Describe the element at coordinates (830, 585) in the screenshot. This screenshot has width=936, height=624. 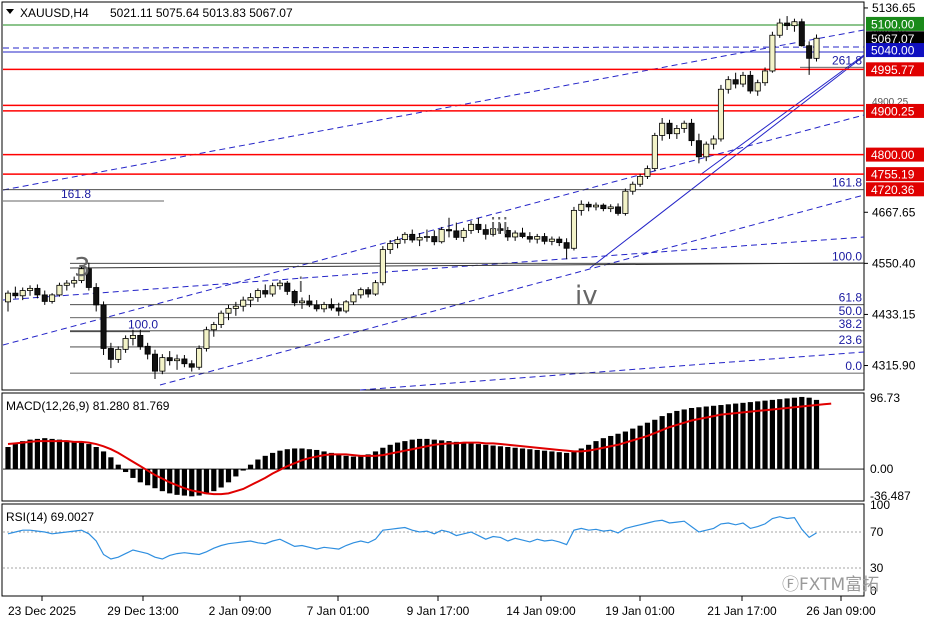
I see `watermark-logo: ⒻFXTM富拓` at that location.